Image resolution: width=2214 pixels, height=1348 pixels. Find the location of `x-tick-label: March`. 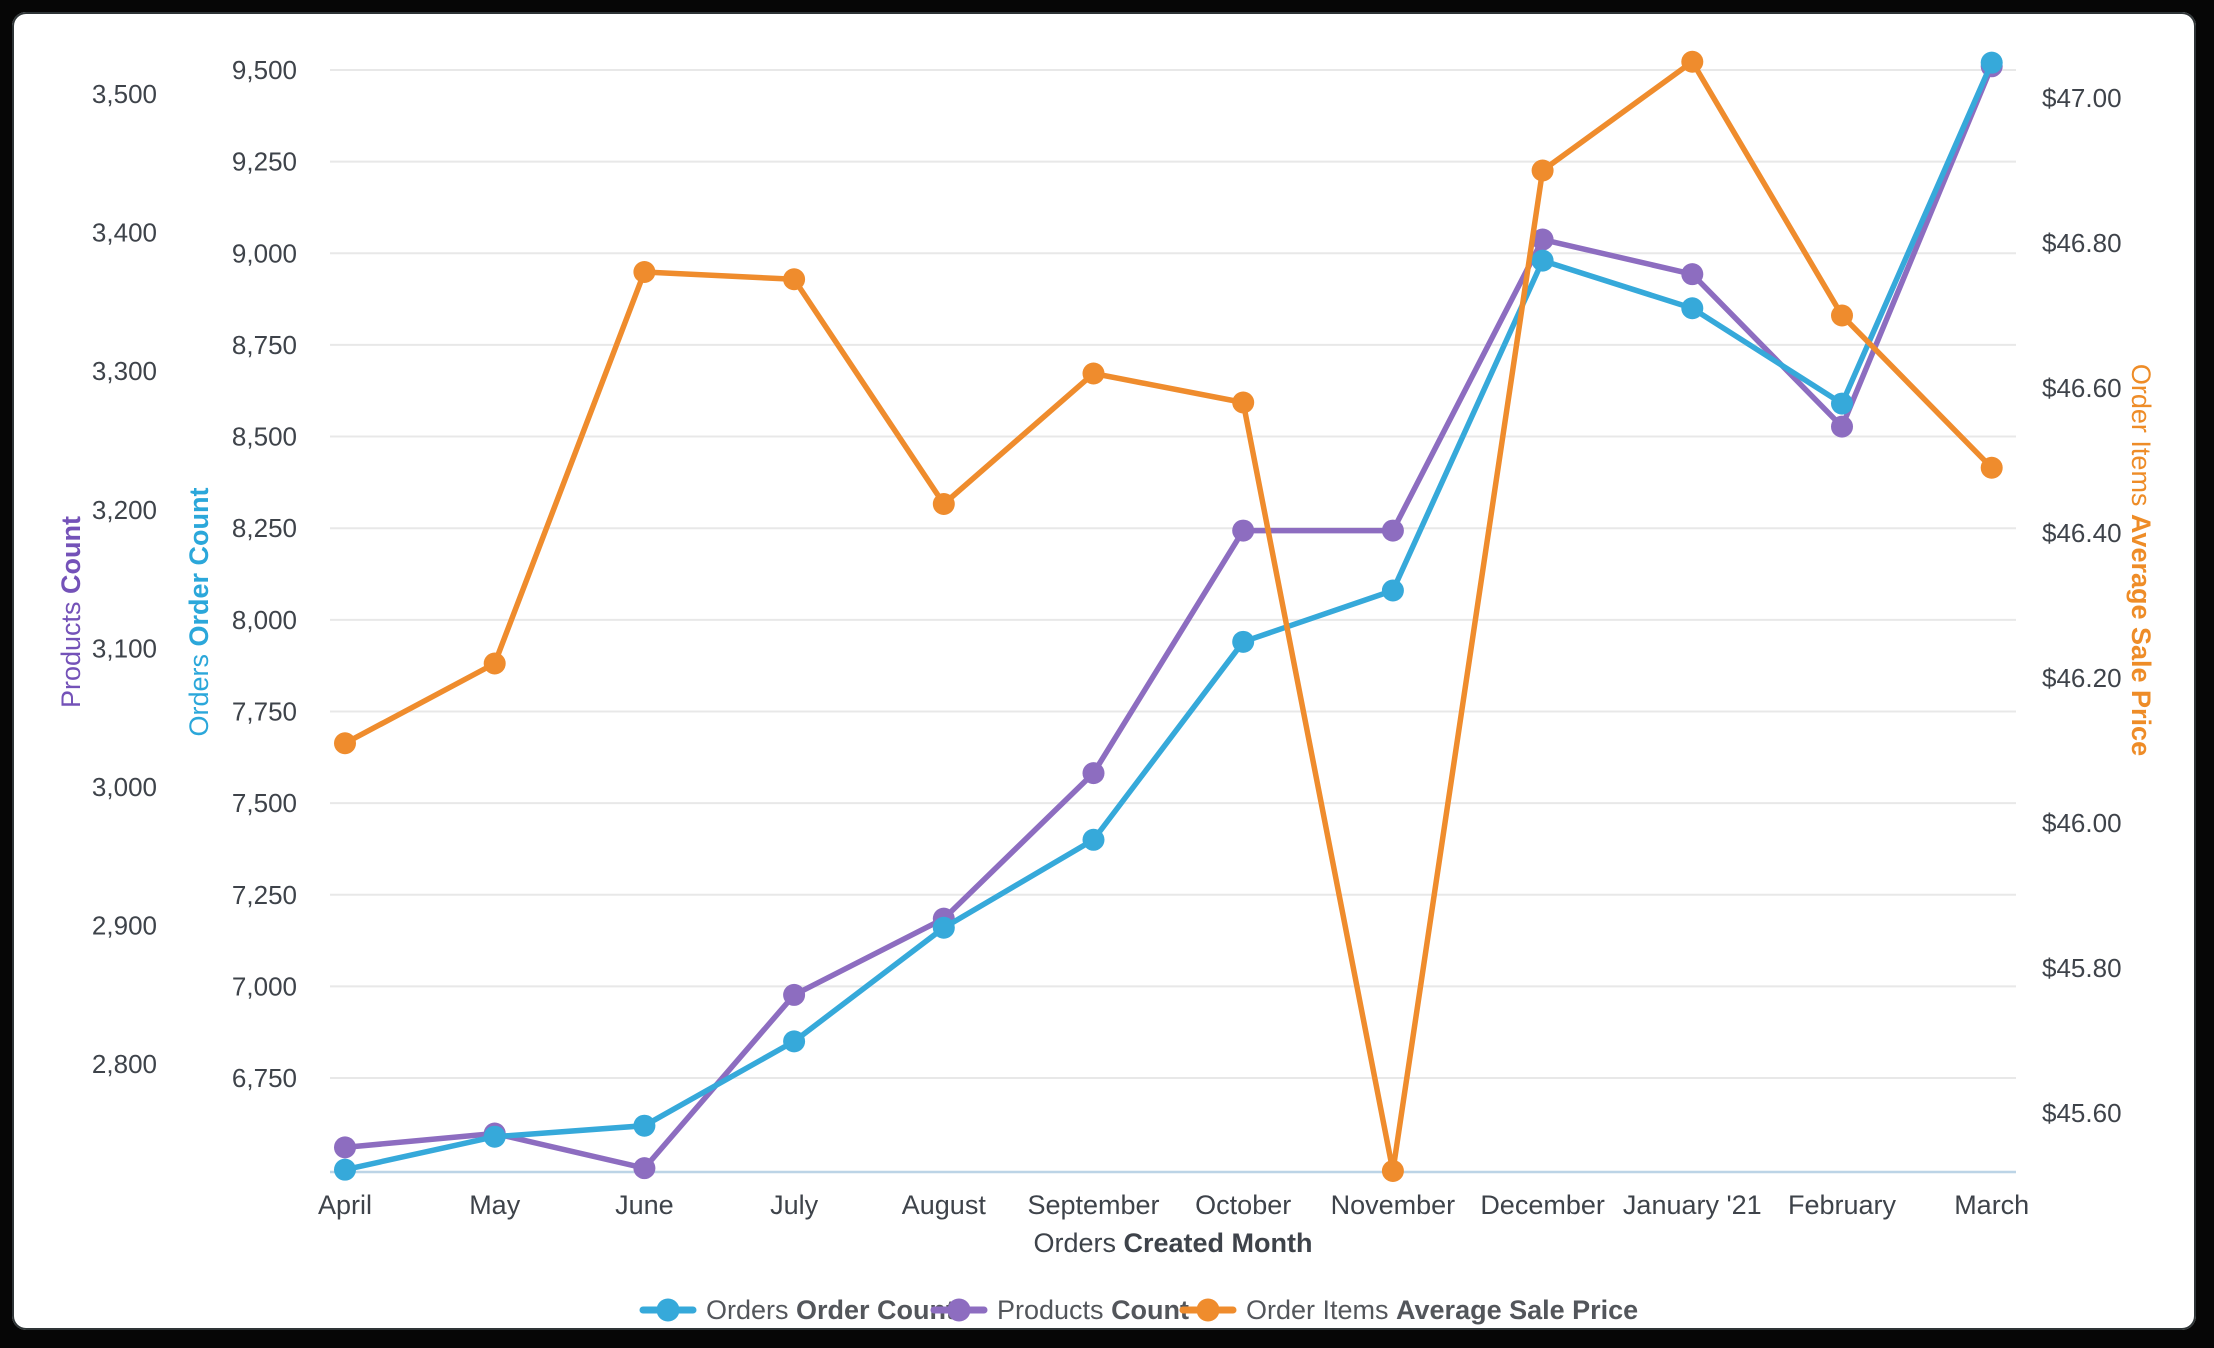

x-tick-label: March is located at coordinates (1991, 1205).